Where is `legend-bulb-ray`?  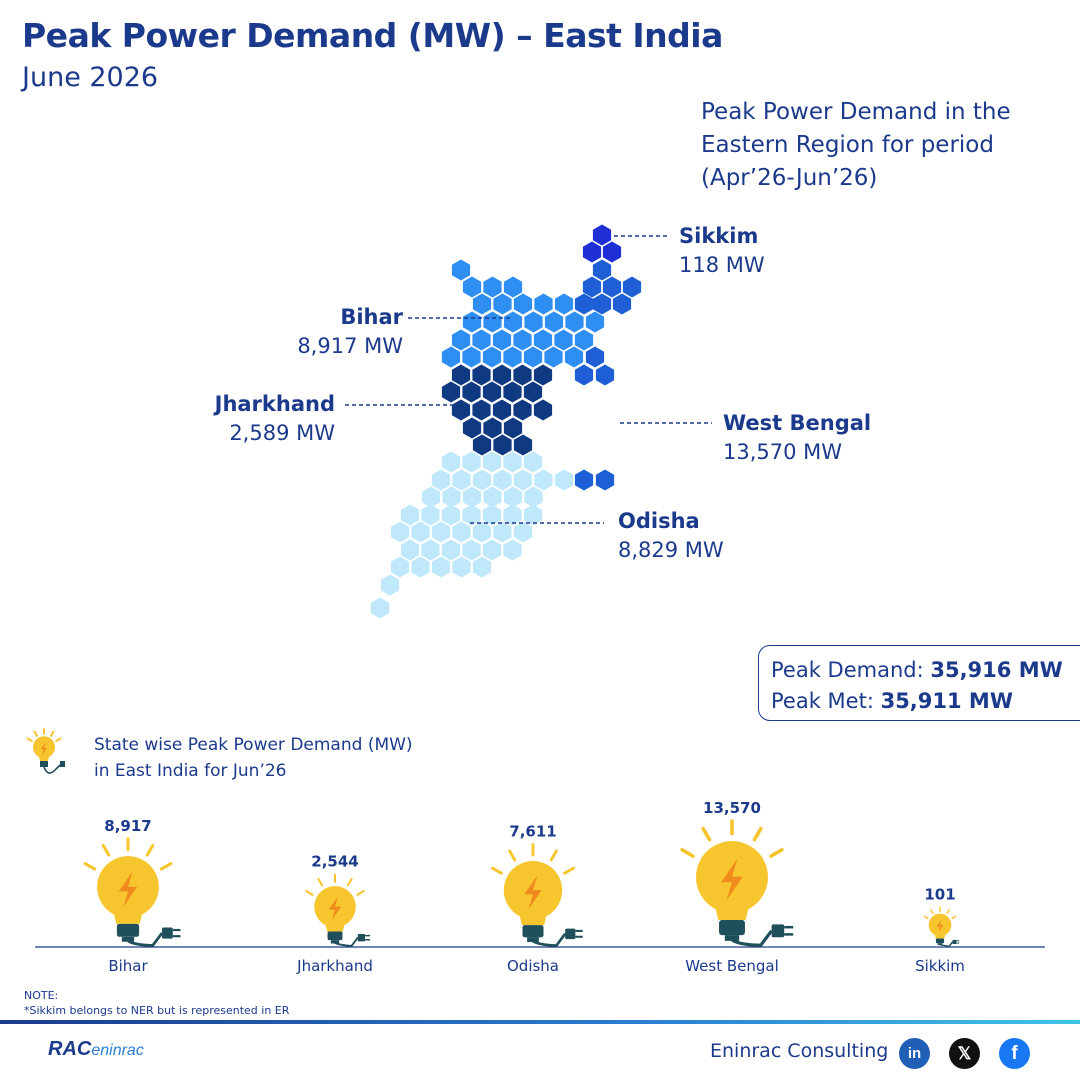 legend-bulb-ray is located at coordinates (58, 739).